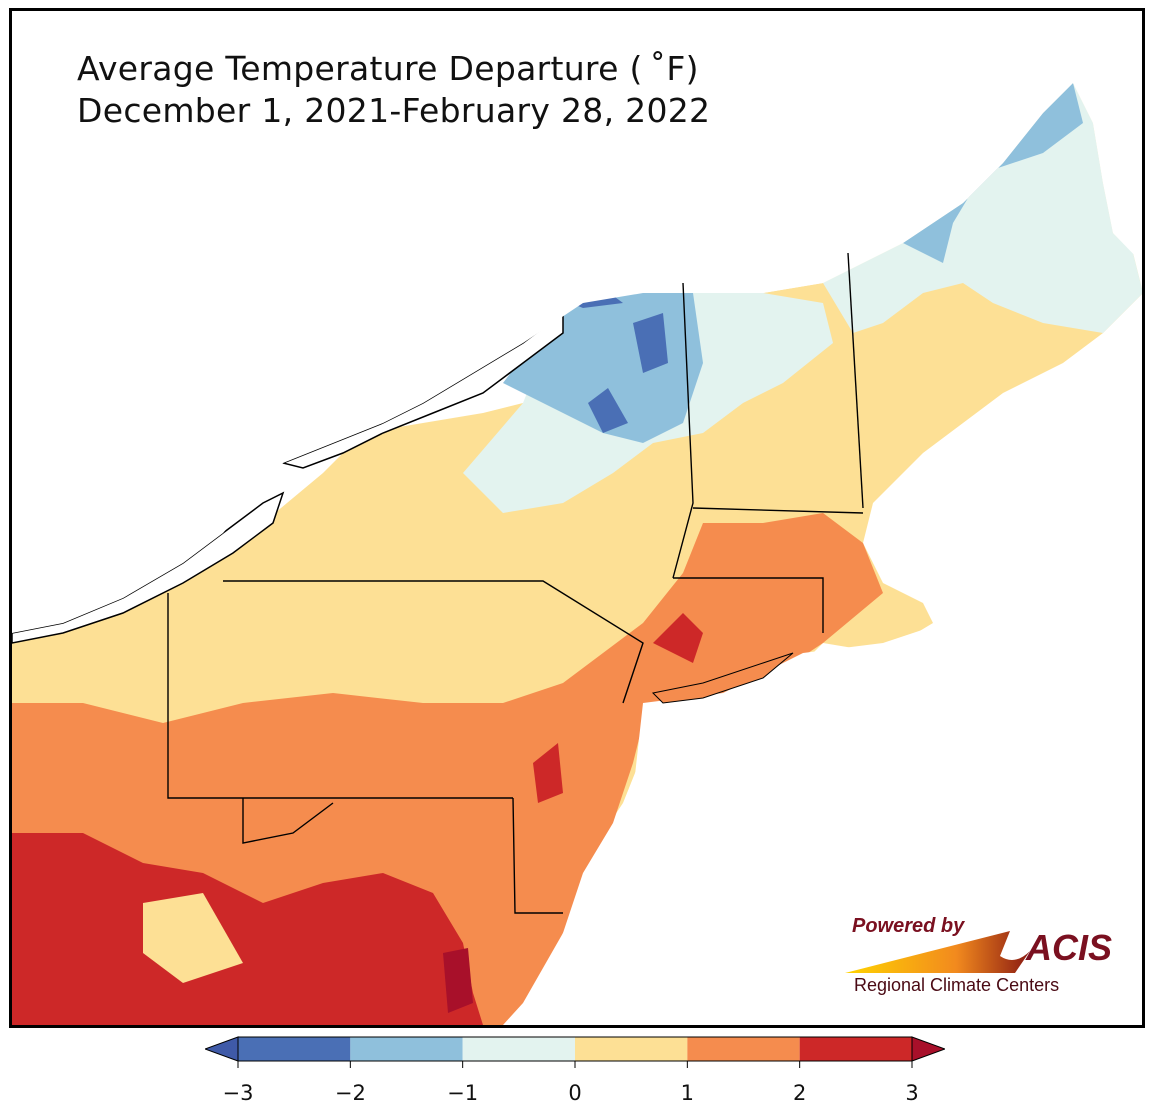 The image size is (1153, 1112). I want to click on colorbar-tick-label-2: −1, so click(463, 1093).